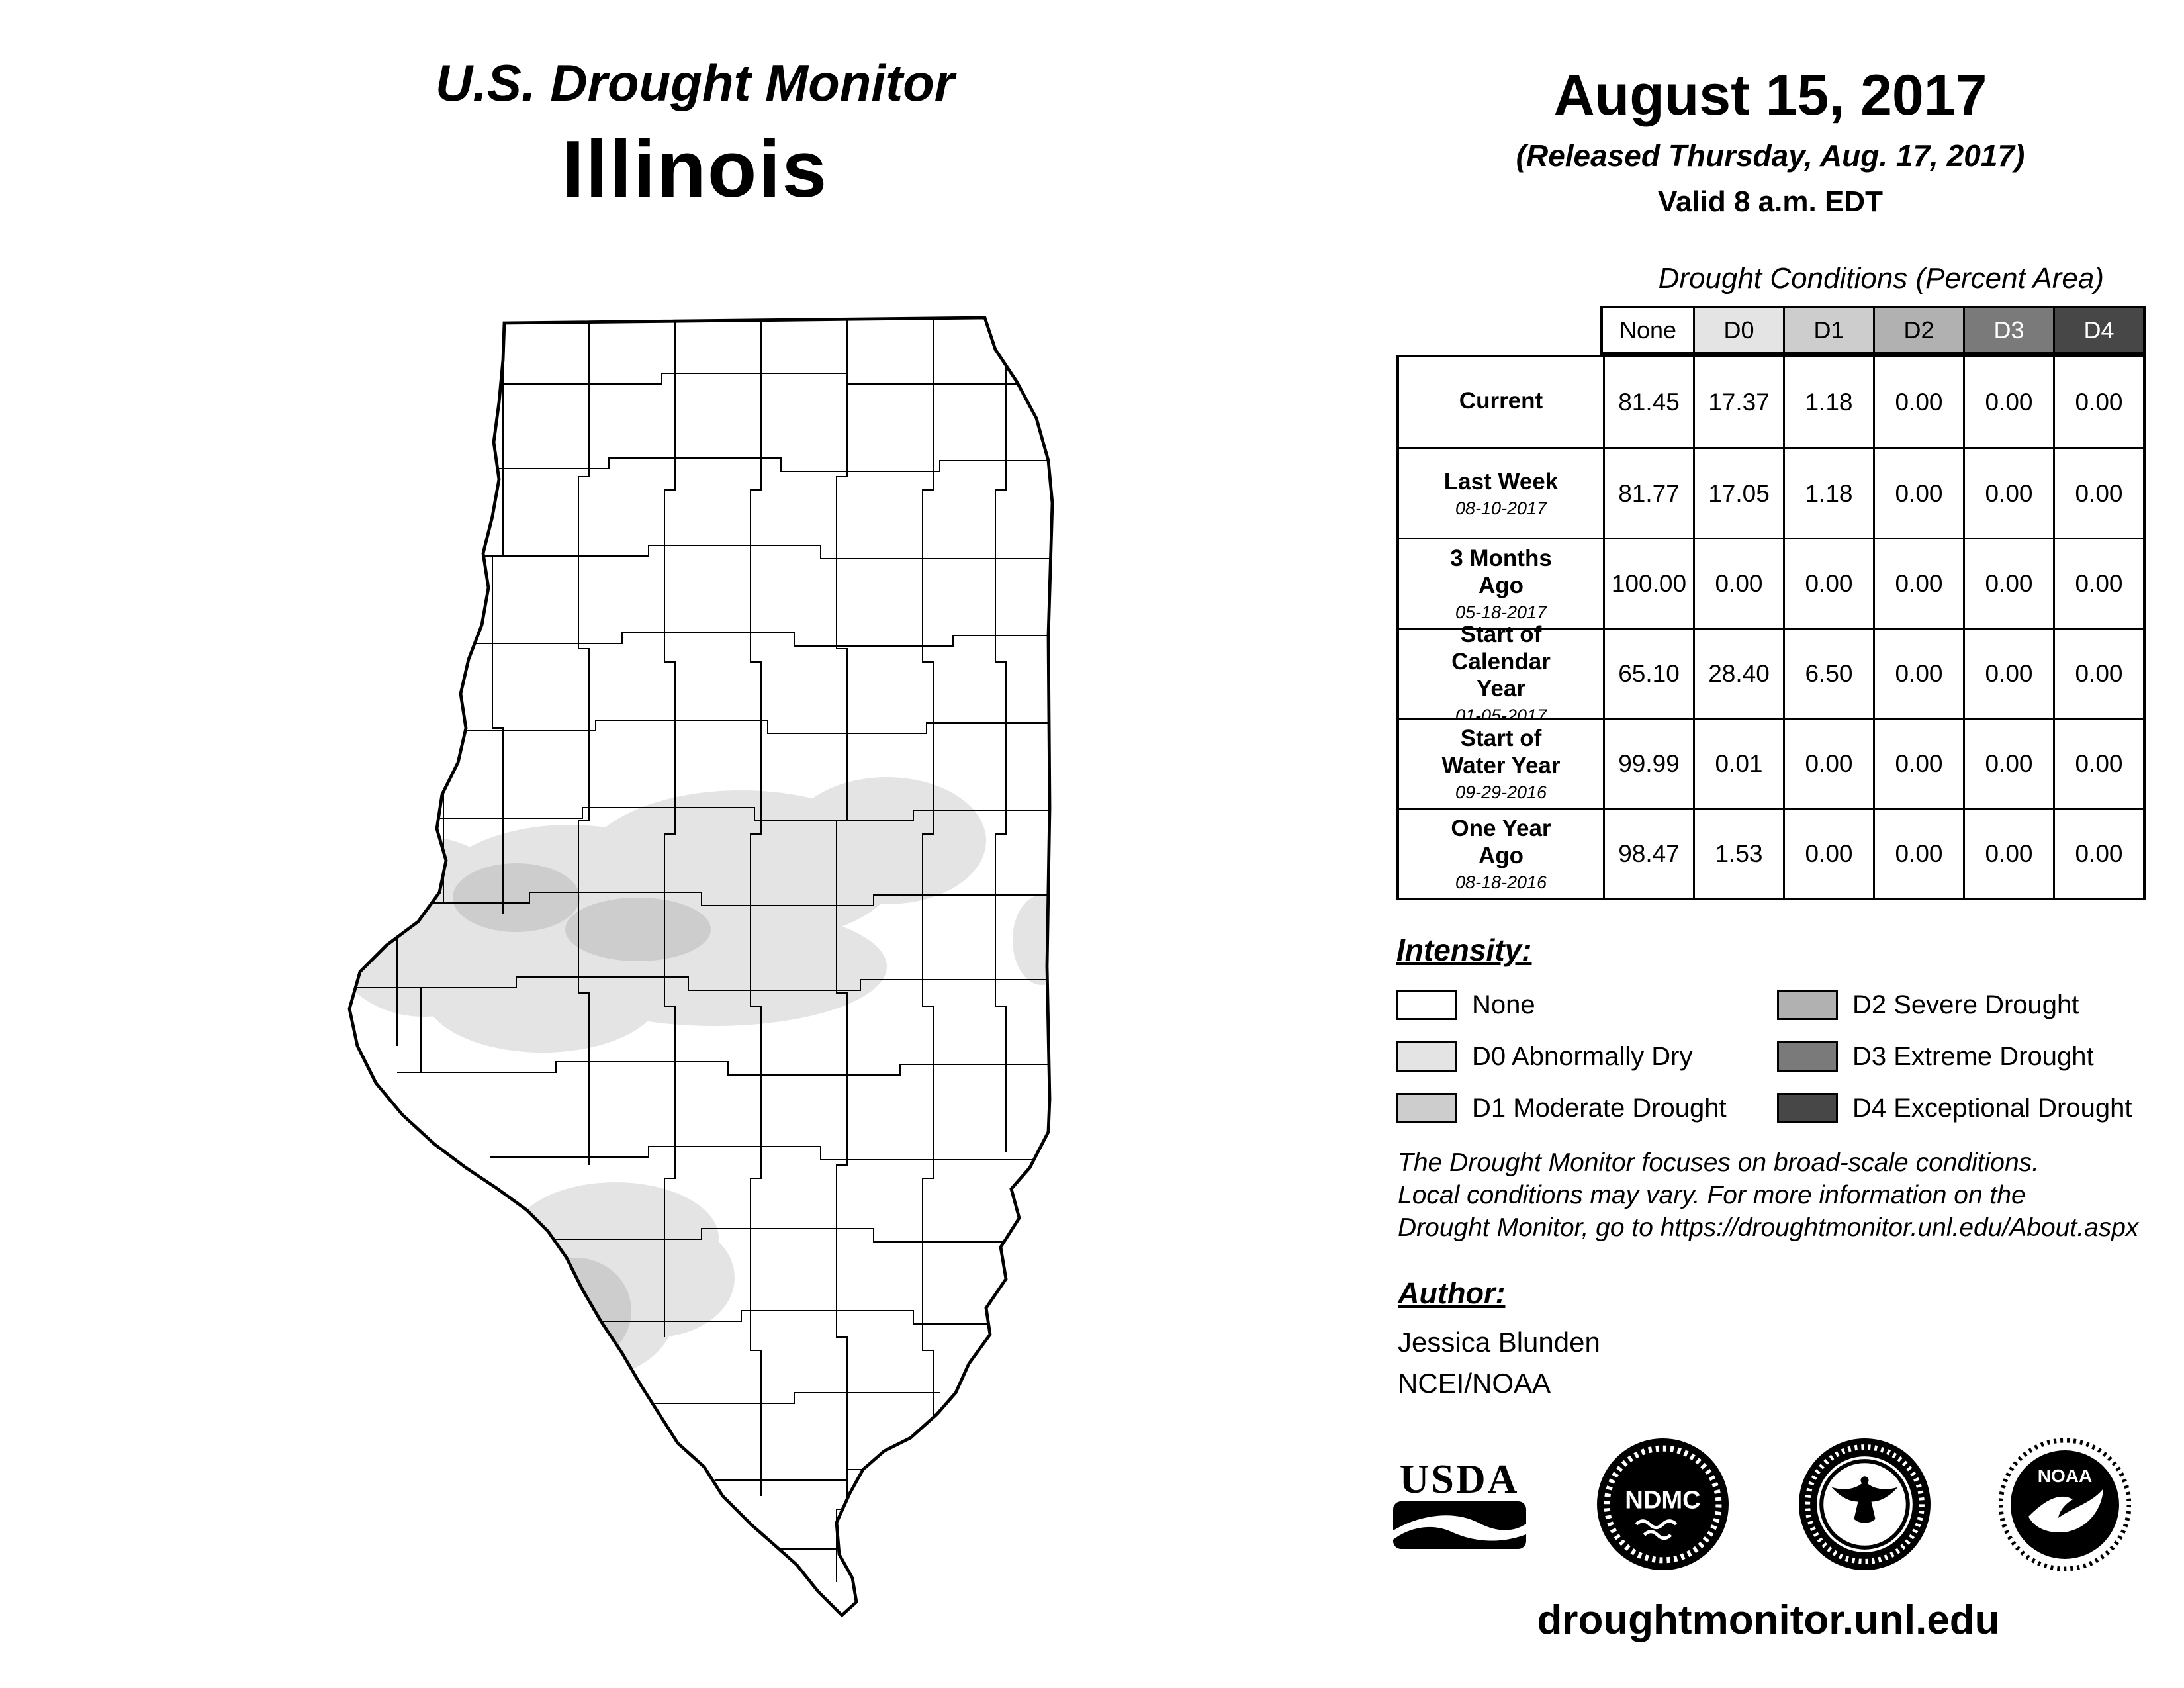 This screenshot has height=1688, width=2184. What do you see at coordinates (1459, 1479) in the screenshot?
I see `usda-logo-text: USDA` at bounding box center [1459, 1479].